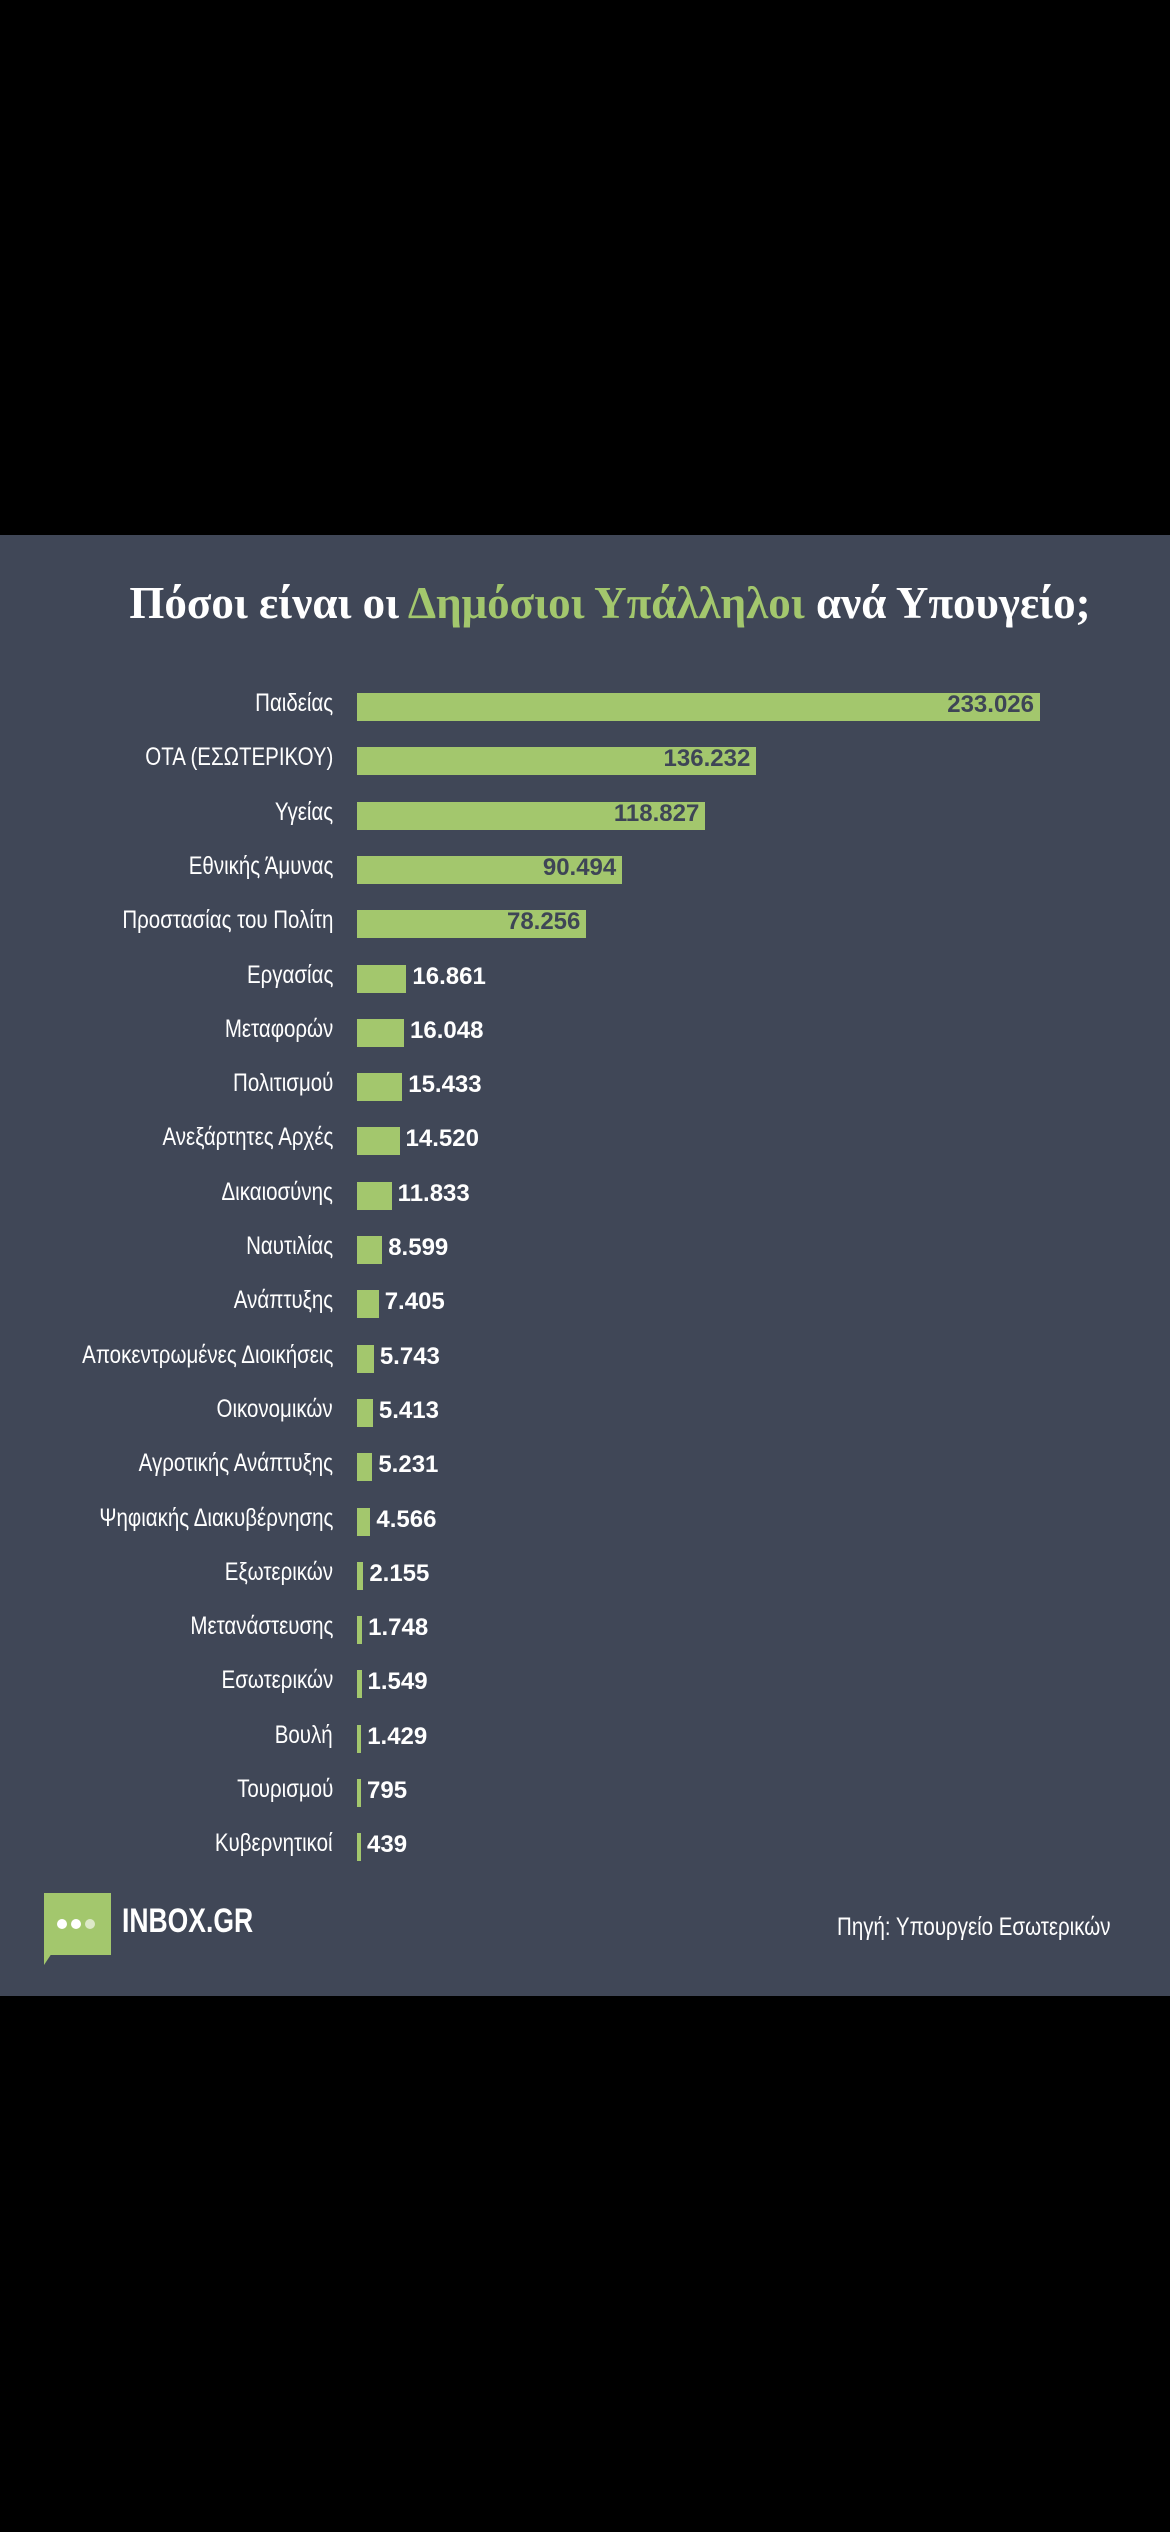 The image size is (1170, 2532). What do you see at coordinates (585, 1684) in the screenshot?
I see `bar-row: Εσωτερικών 1.549` at bounding box center [585, 1684].